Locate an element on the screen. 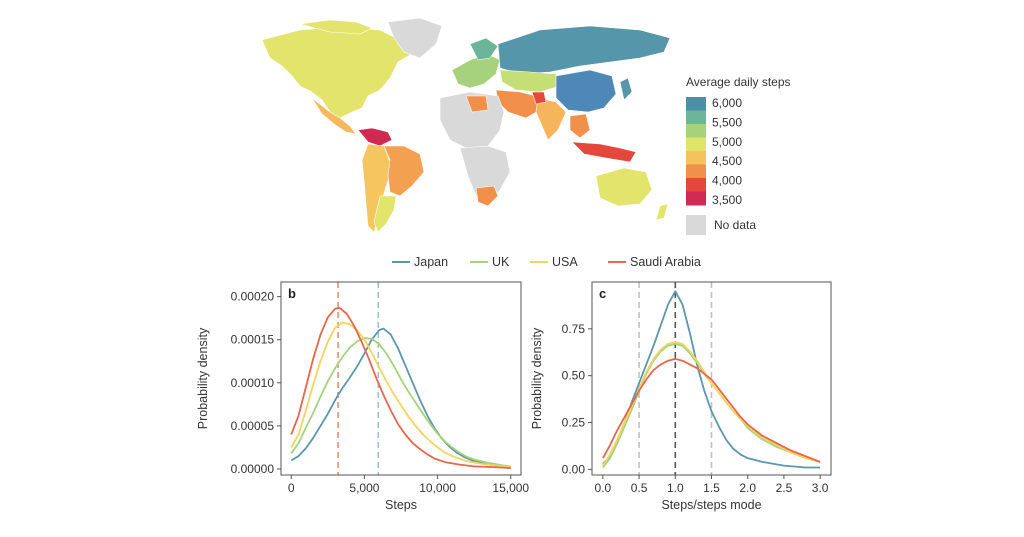 The image size is (1024, 537). panel-label: c is located at coordinates (602, 293).